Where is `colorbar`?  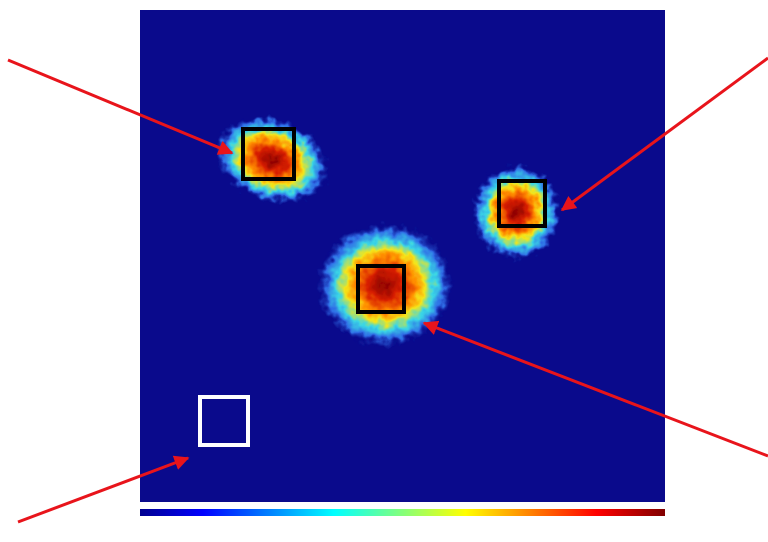
colorbar is located at coordinates (402, 512).